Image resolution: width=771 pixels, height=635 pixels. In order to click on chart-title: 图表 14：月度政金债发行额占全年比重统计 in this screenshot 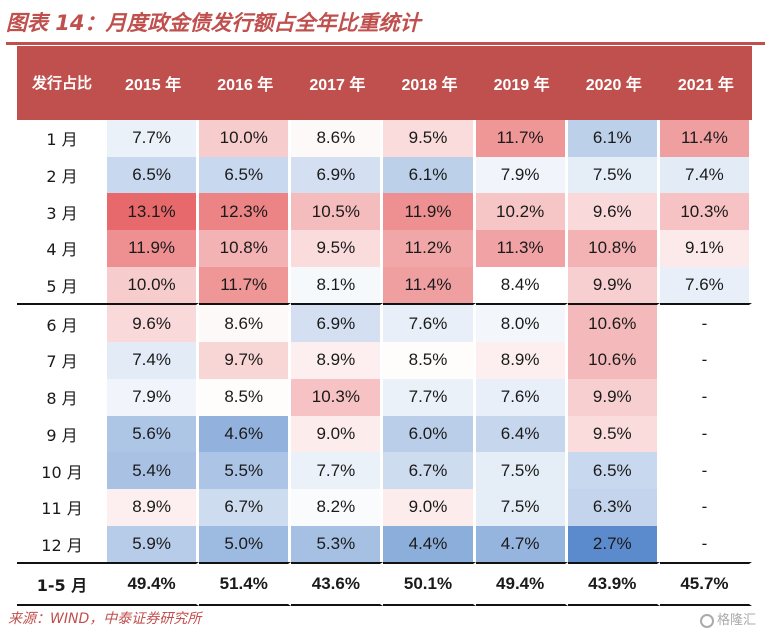, I will do `click(213, 23)`.